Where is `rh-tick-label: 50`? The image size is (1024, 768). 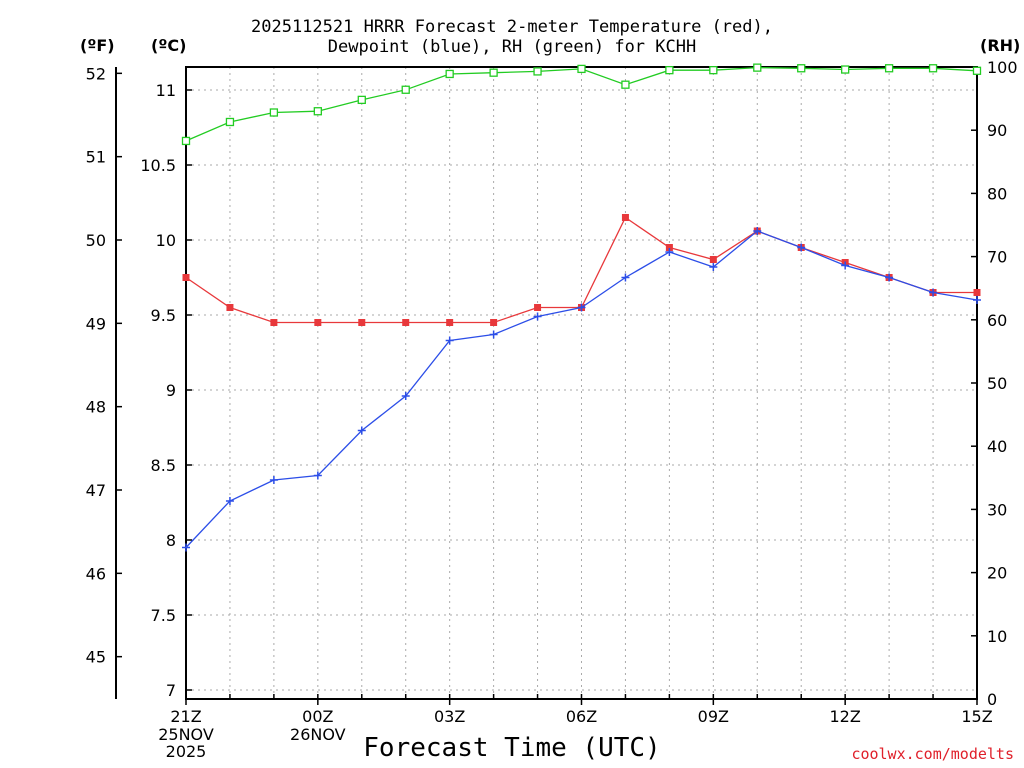
rh-tick-label: 50 is located at coordinates (997, 383).